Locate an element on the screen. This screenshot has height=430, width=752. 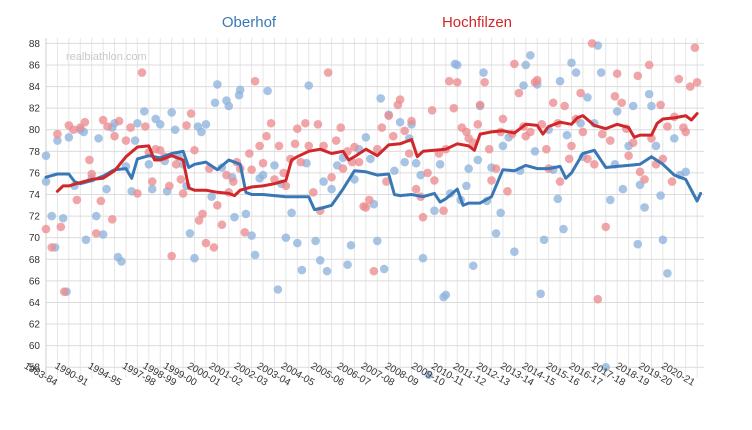
legend: Oberhof Hochfilzen is located at coordinates (367, 22).